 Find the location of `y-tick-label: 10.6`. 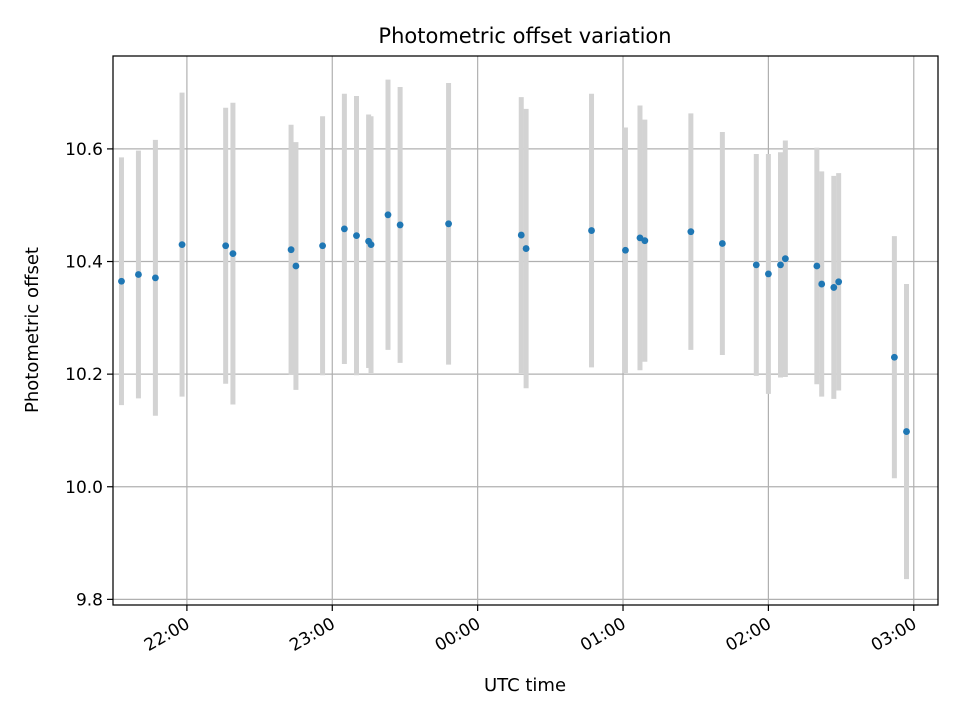

y-tick-label: 10.6 is located at coordinates (84, 150).